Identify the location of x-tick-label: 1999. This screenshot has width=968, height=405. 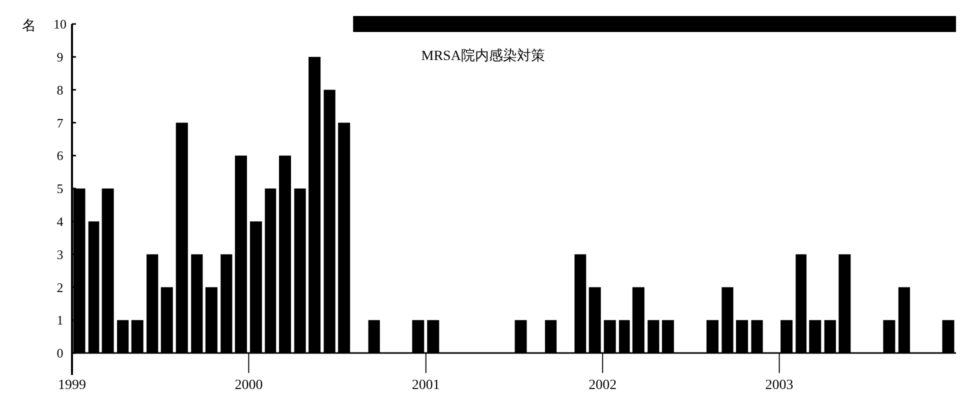
(72, 385).